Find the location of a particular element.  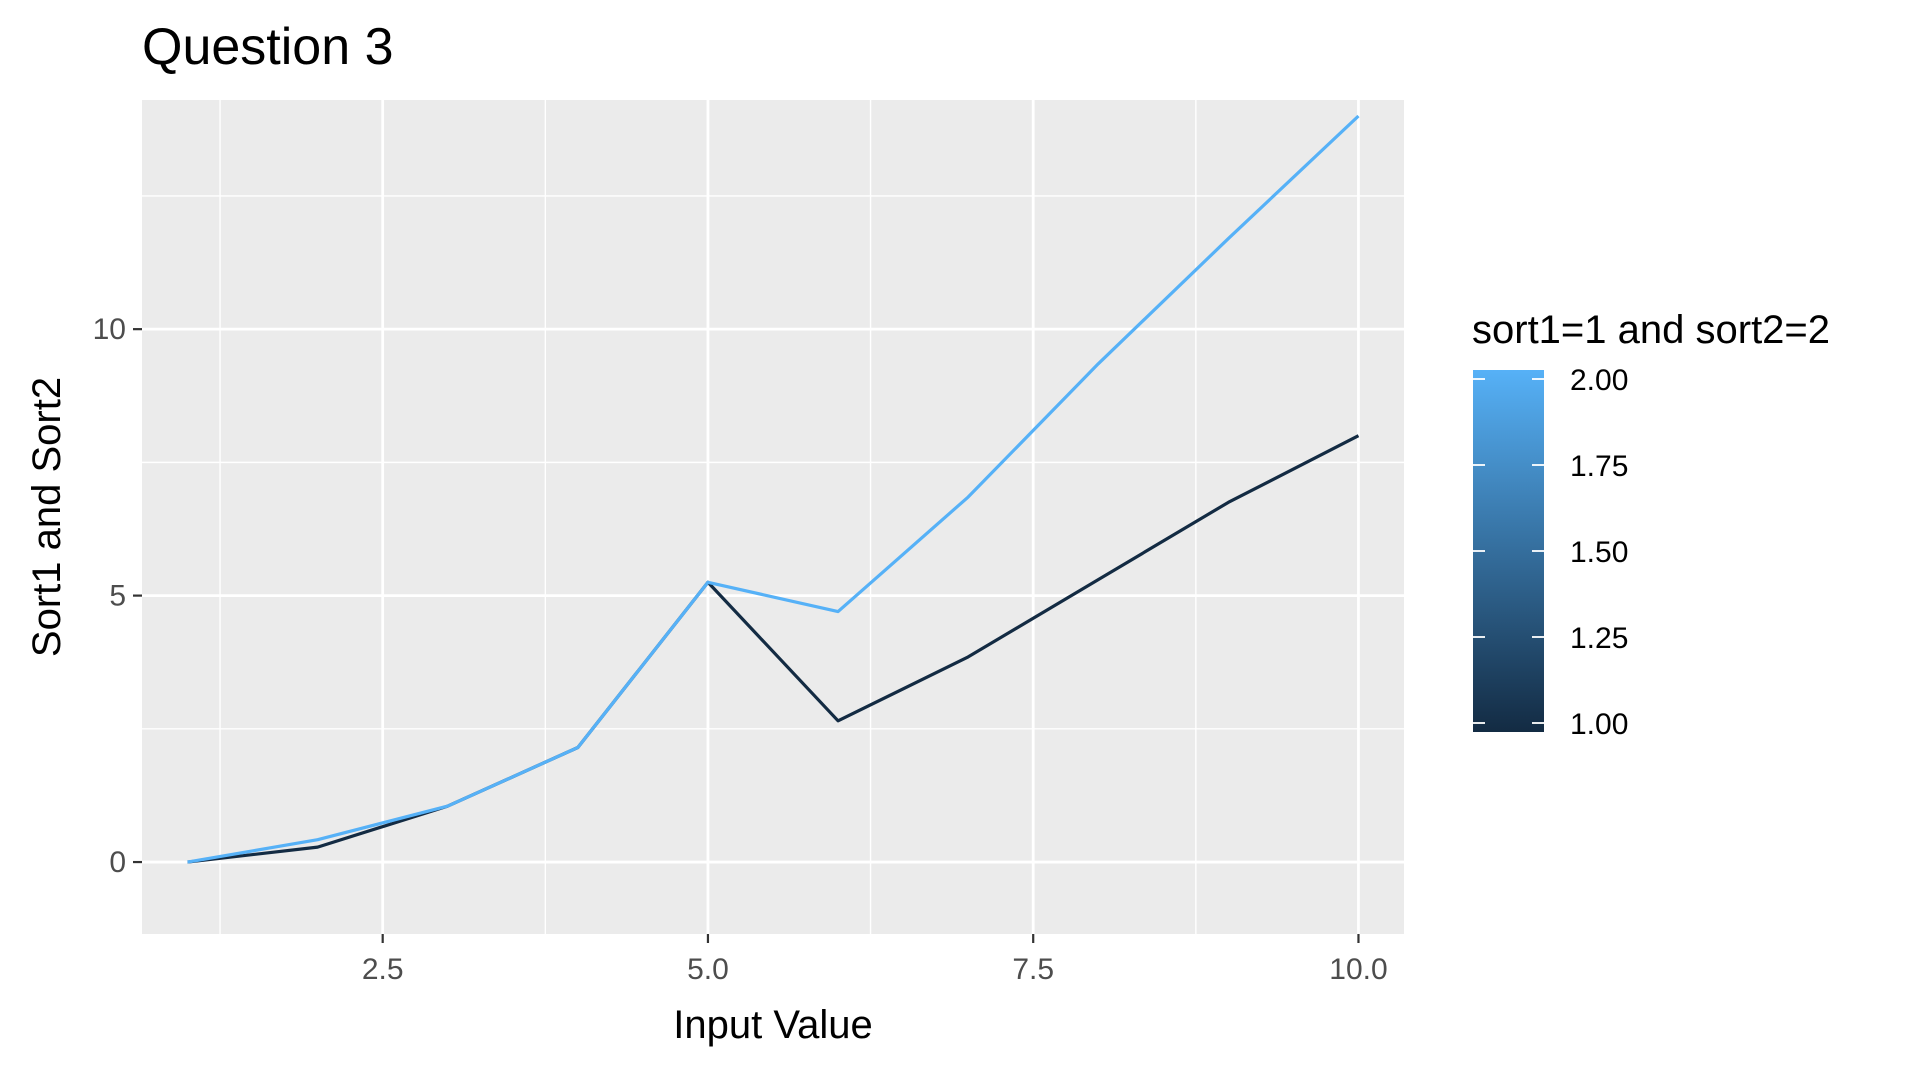

x-axis: 2.5 5.0 7.5 10.0 is located at coordinates (875, 960).